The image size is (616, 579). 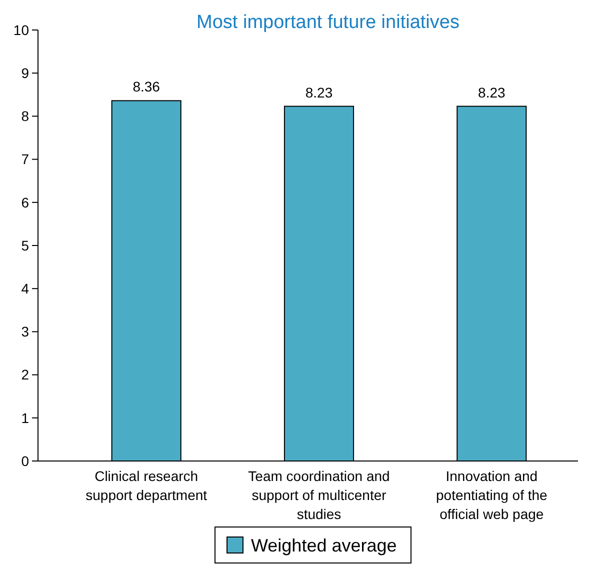 I want to click on y-tick-label: 2, so click(x=25, y=374).